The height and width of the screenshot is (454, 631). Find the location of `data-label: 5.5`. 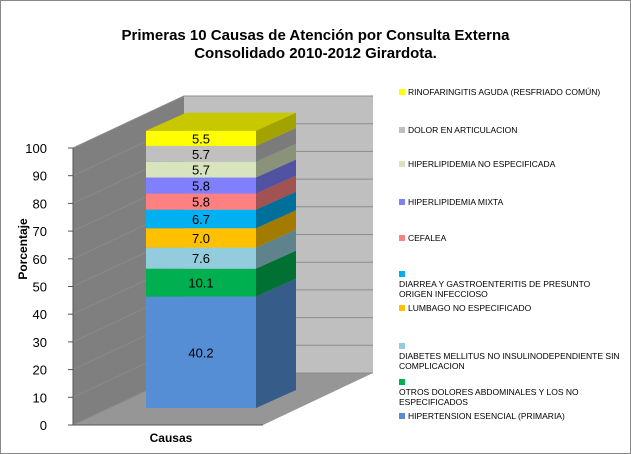

data-label: 5.5 is located at coordinates (201, 138).